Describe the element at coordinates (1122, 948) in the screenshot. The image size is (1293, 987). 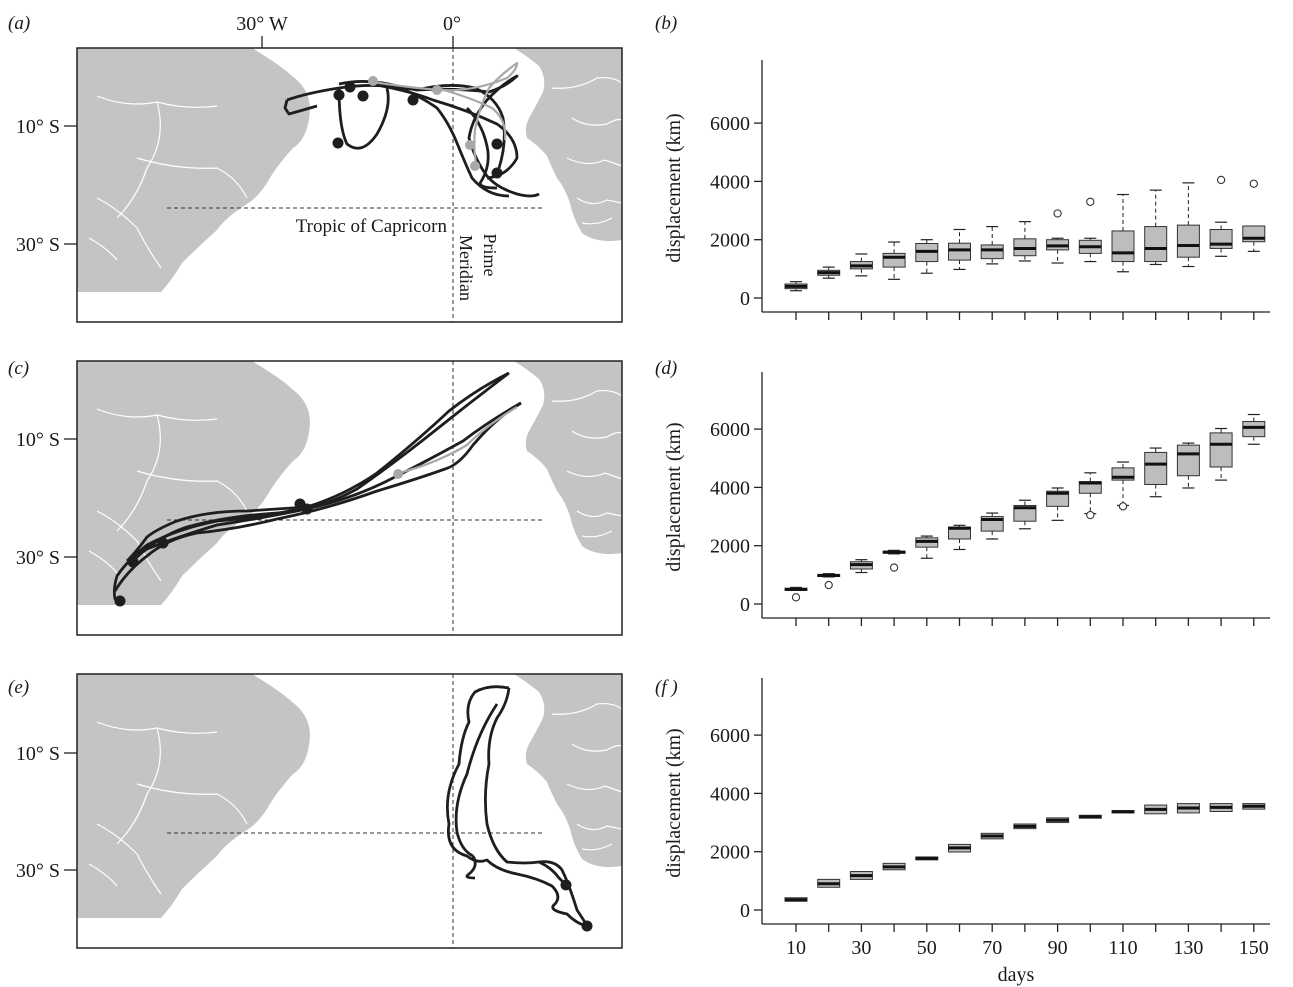
I see `x-tick-label: 110` at that location.